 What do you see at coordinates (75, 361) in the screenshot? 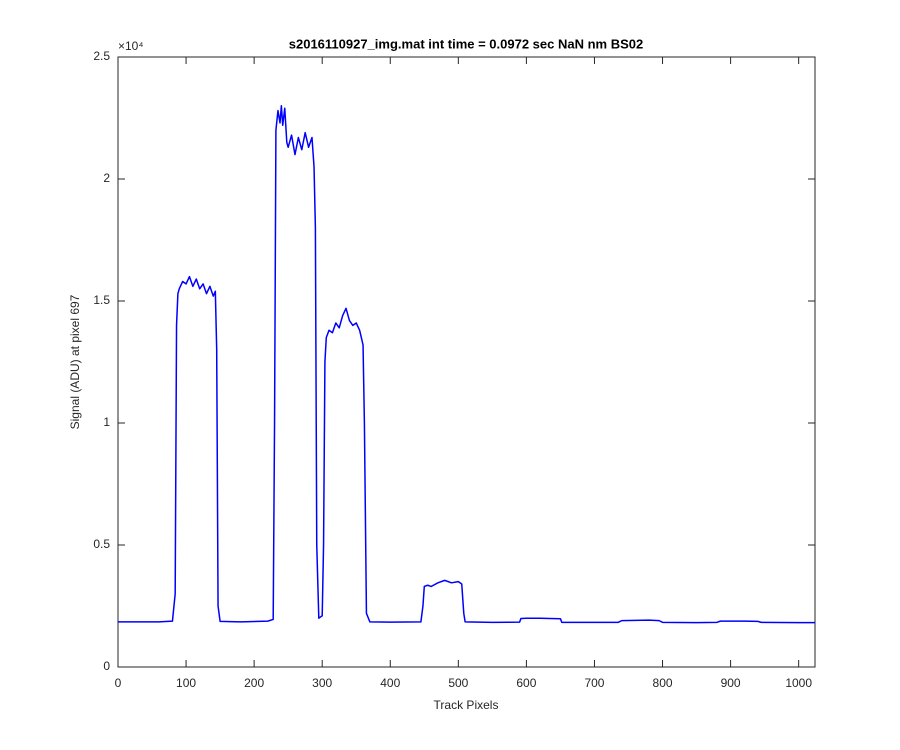
I see `y-axis-label: Signal (ADU) at pixel 697` at bounding box center [75, 361].